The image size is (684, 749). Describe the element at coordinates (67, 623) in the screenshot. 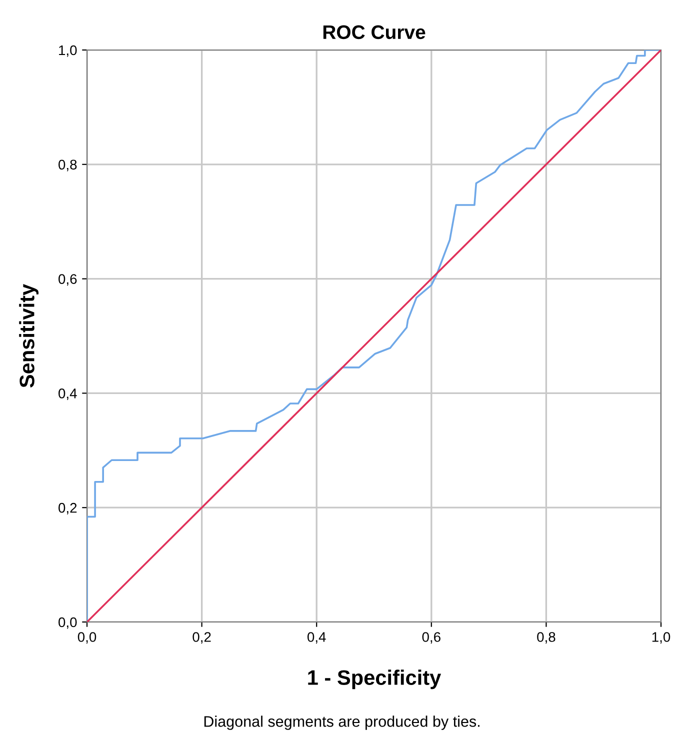

I see `y-tick-label: 0,0` at that location.